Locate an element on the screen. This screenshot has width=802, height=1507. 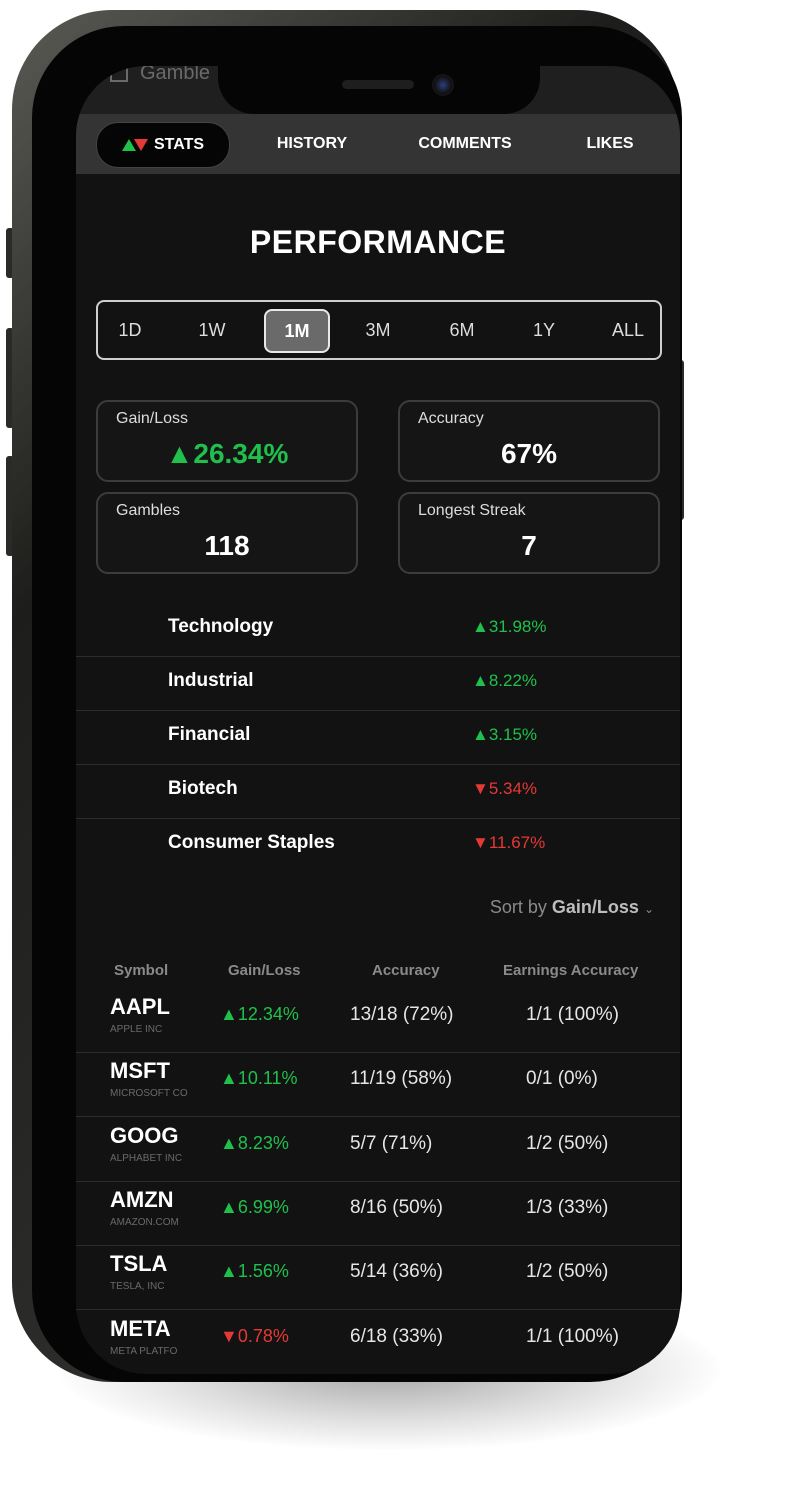
sector-row: Industrial ▲8.22% is located at coordinates (378, 683).